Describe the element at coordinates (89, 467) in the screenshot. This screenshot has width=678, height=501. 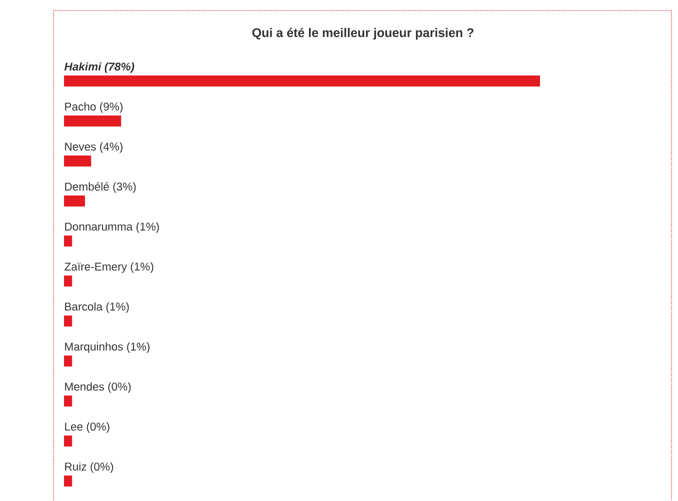
I see `y-tick-label: Ruiz (0%)` at that location.